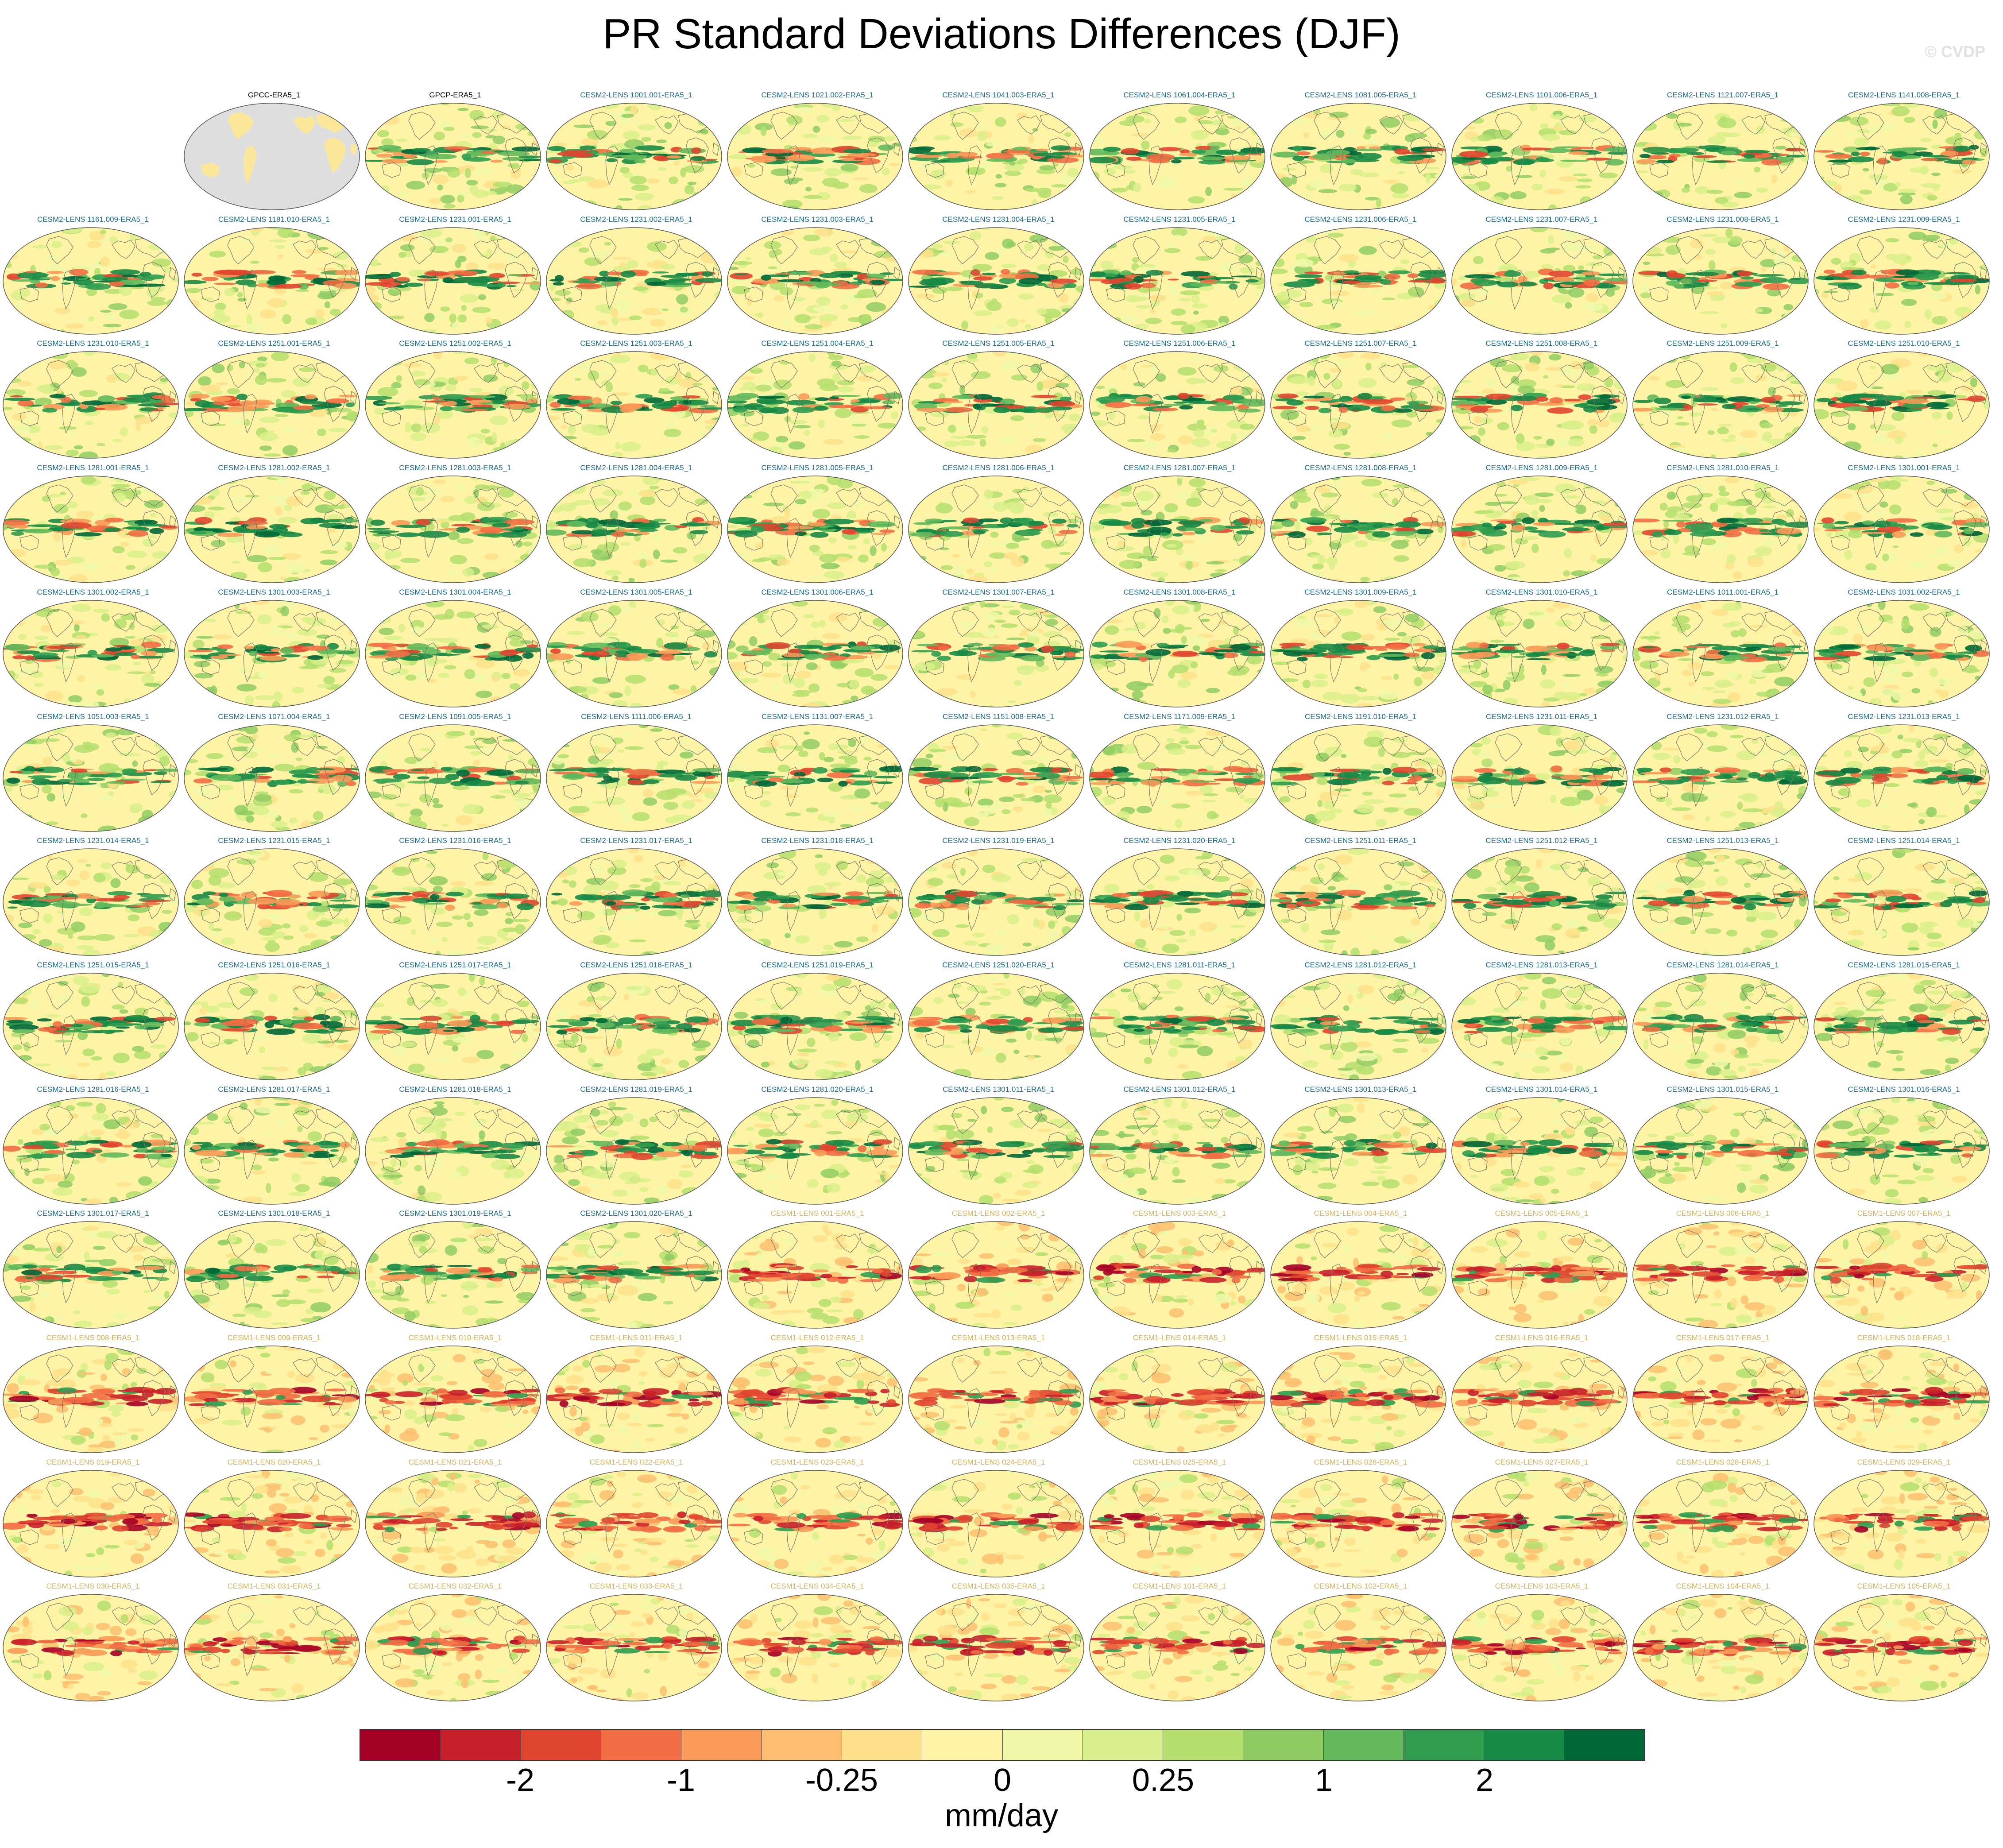 This screenshot has width=2003, height=1848. What do you see at coordinates (636, 1338) in the screenshot?
I see `panel-title: CESM1-LENS 011-ERA5_1` at bounding box center [636, 1338].